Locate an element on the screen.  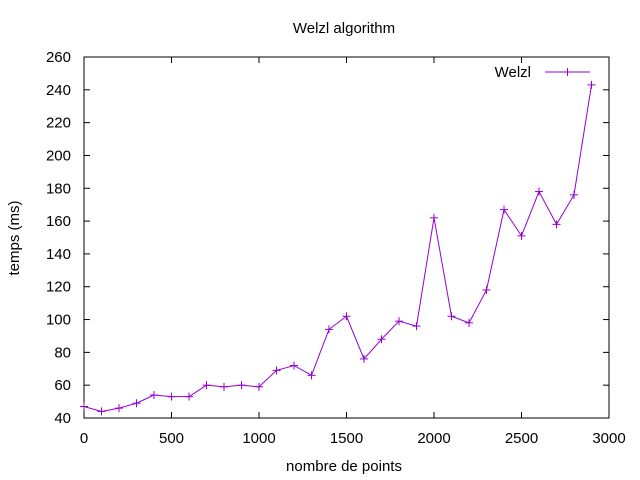
y-tick-label: 220 is located at coordinates (58, 123).